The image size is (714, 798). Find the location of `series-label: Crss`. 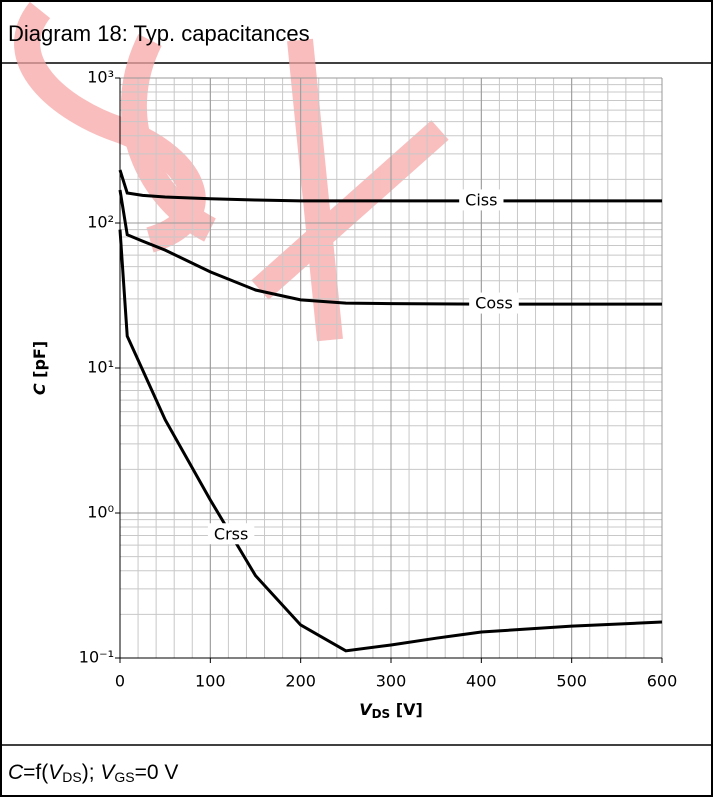

series-label: Crss is located at coordinates (231, 533).